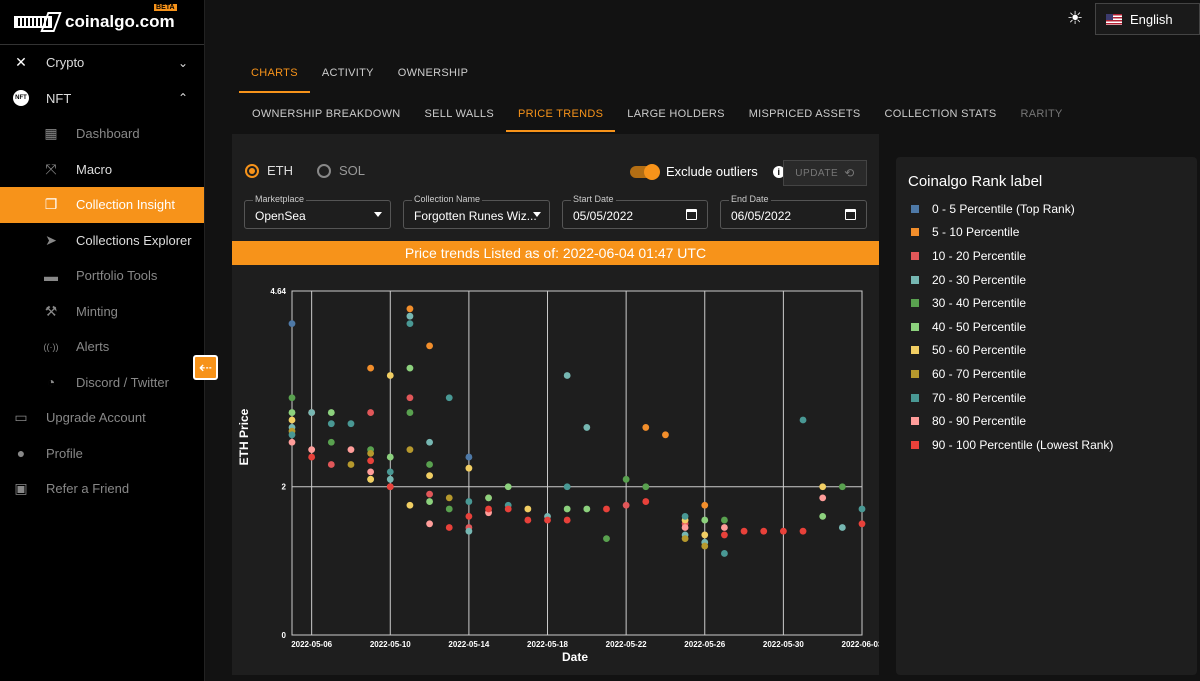 The width and height of the screenshot is (1200, 681). I want to click on gift-icon: ▣, so click(21, 488).